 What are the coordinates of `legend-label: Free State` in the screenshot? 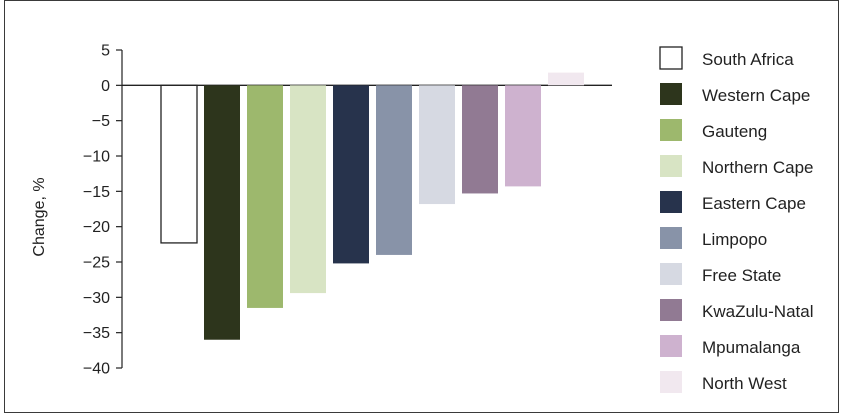 It's located at (741, 275).